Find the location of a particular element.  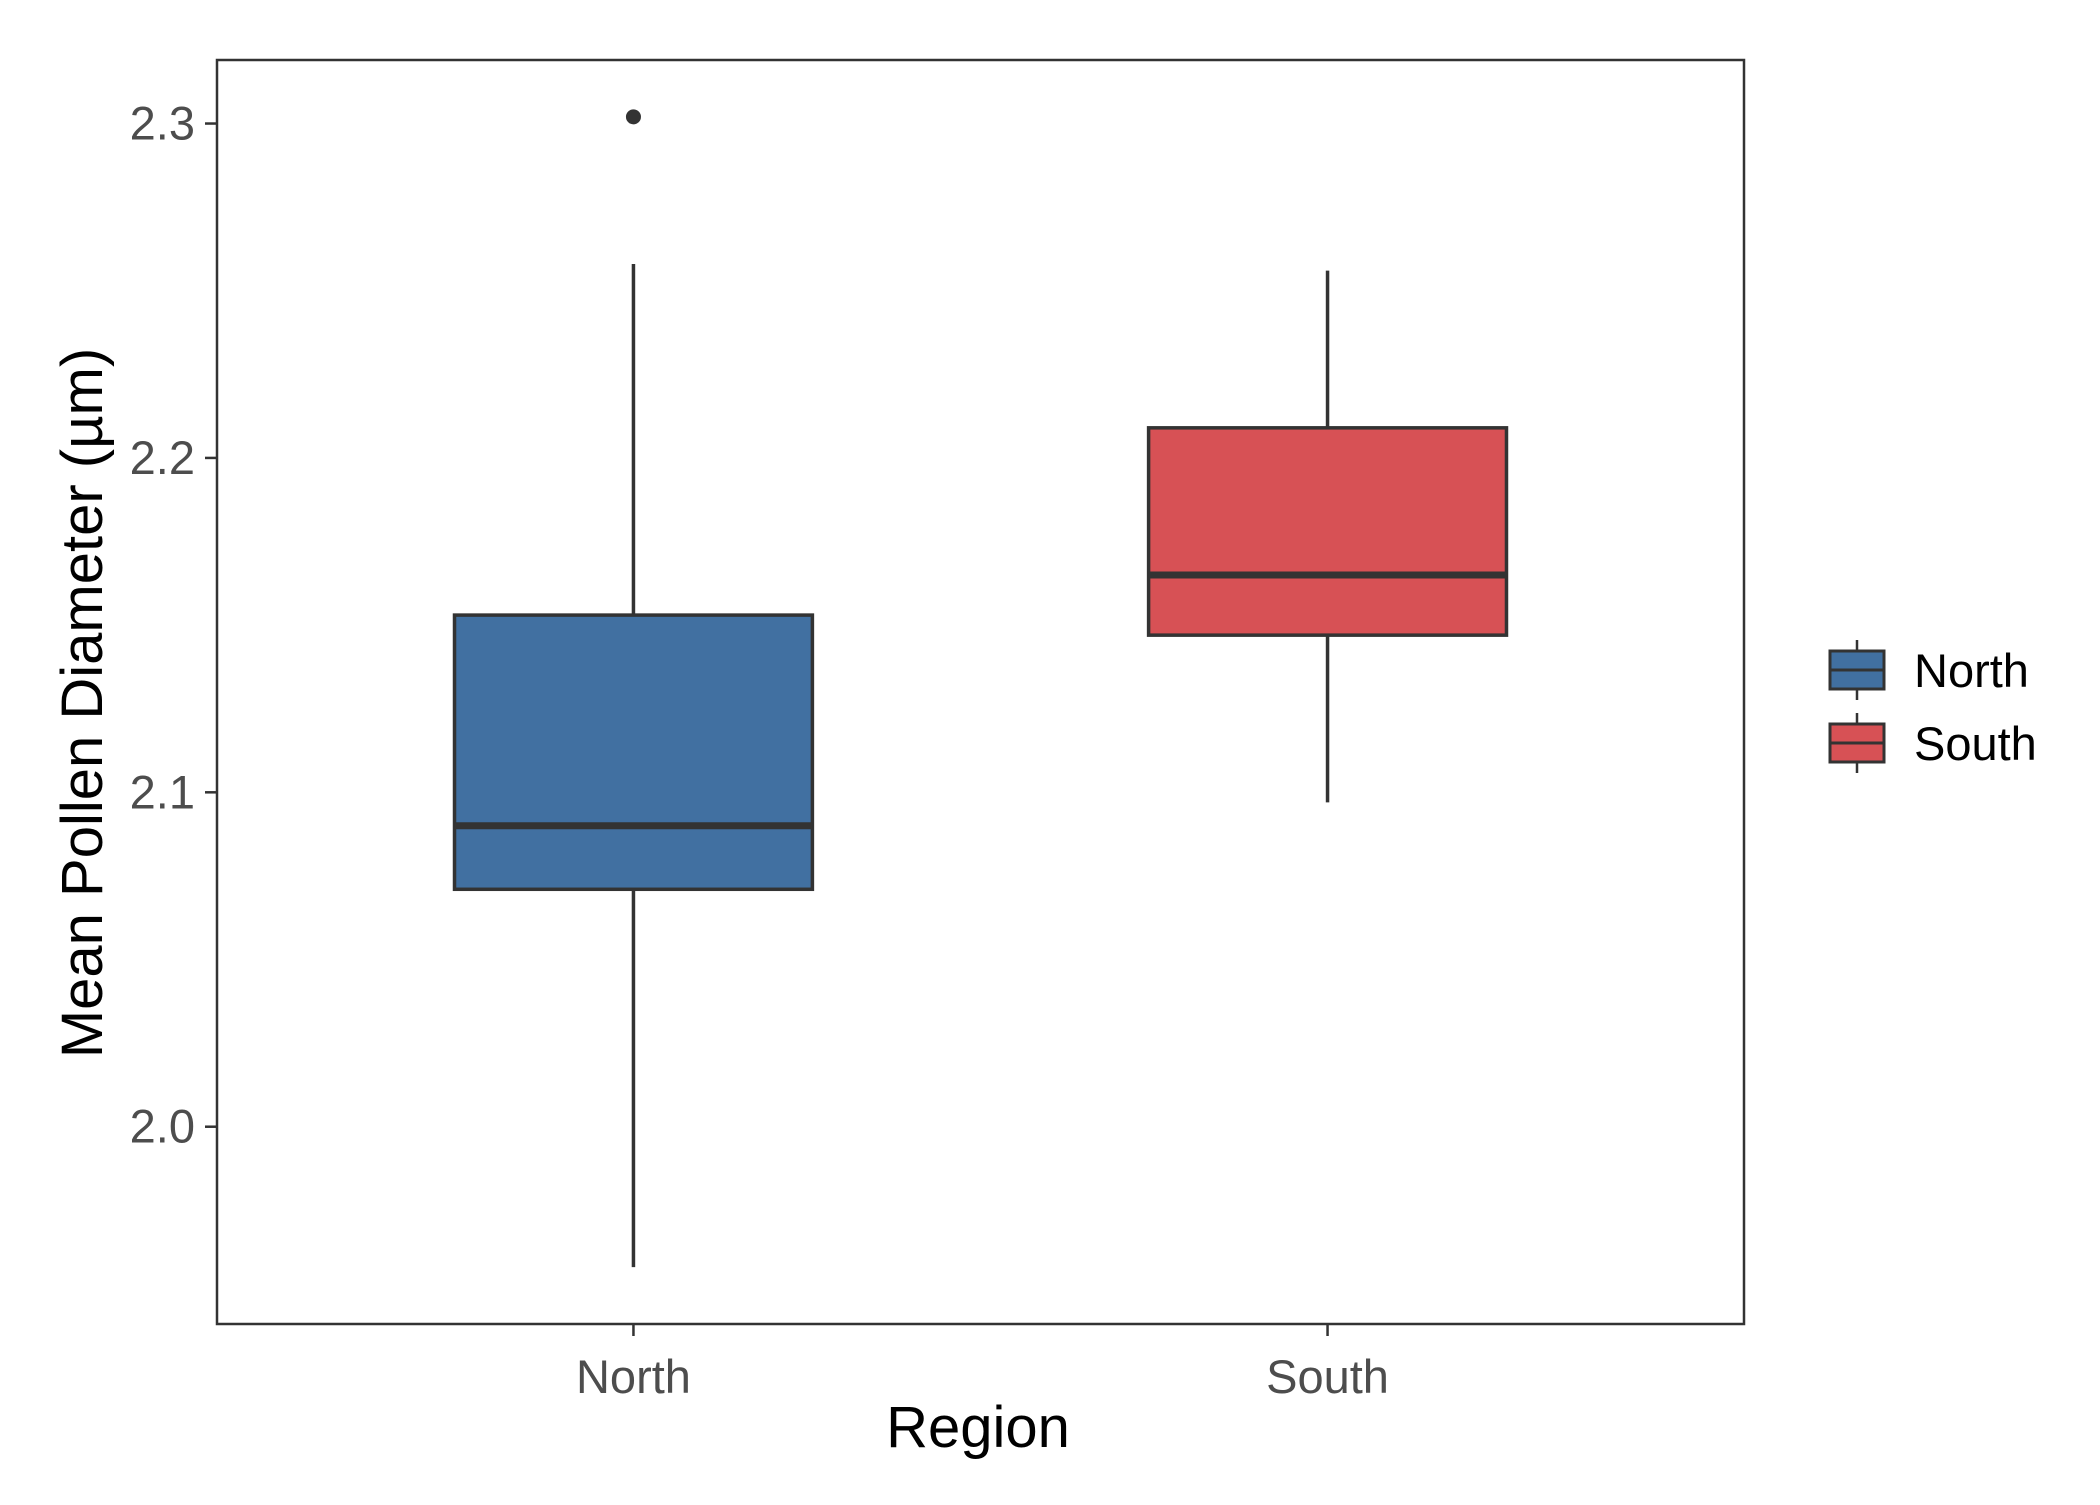

x-axis-title: Region is located at coordinates (978, 1427).